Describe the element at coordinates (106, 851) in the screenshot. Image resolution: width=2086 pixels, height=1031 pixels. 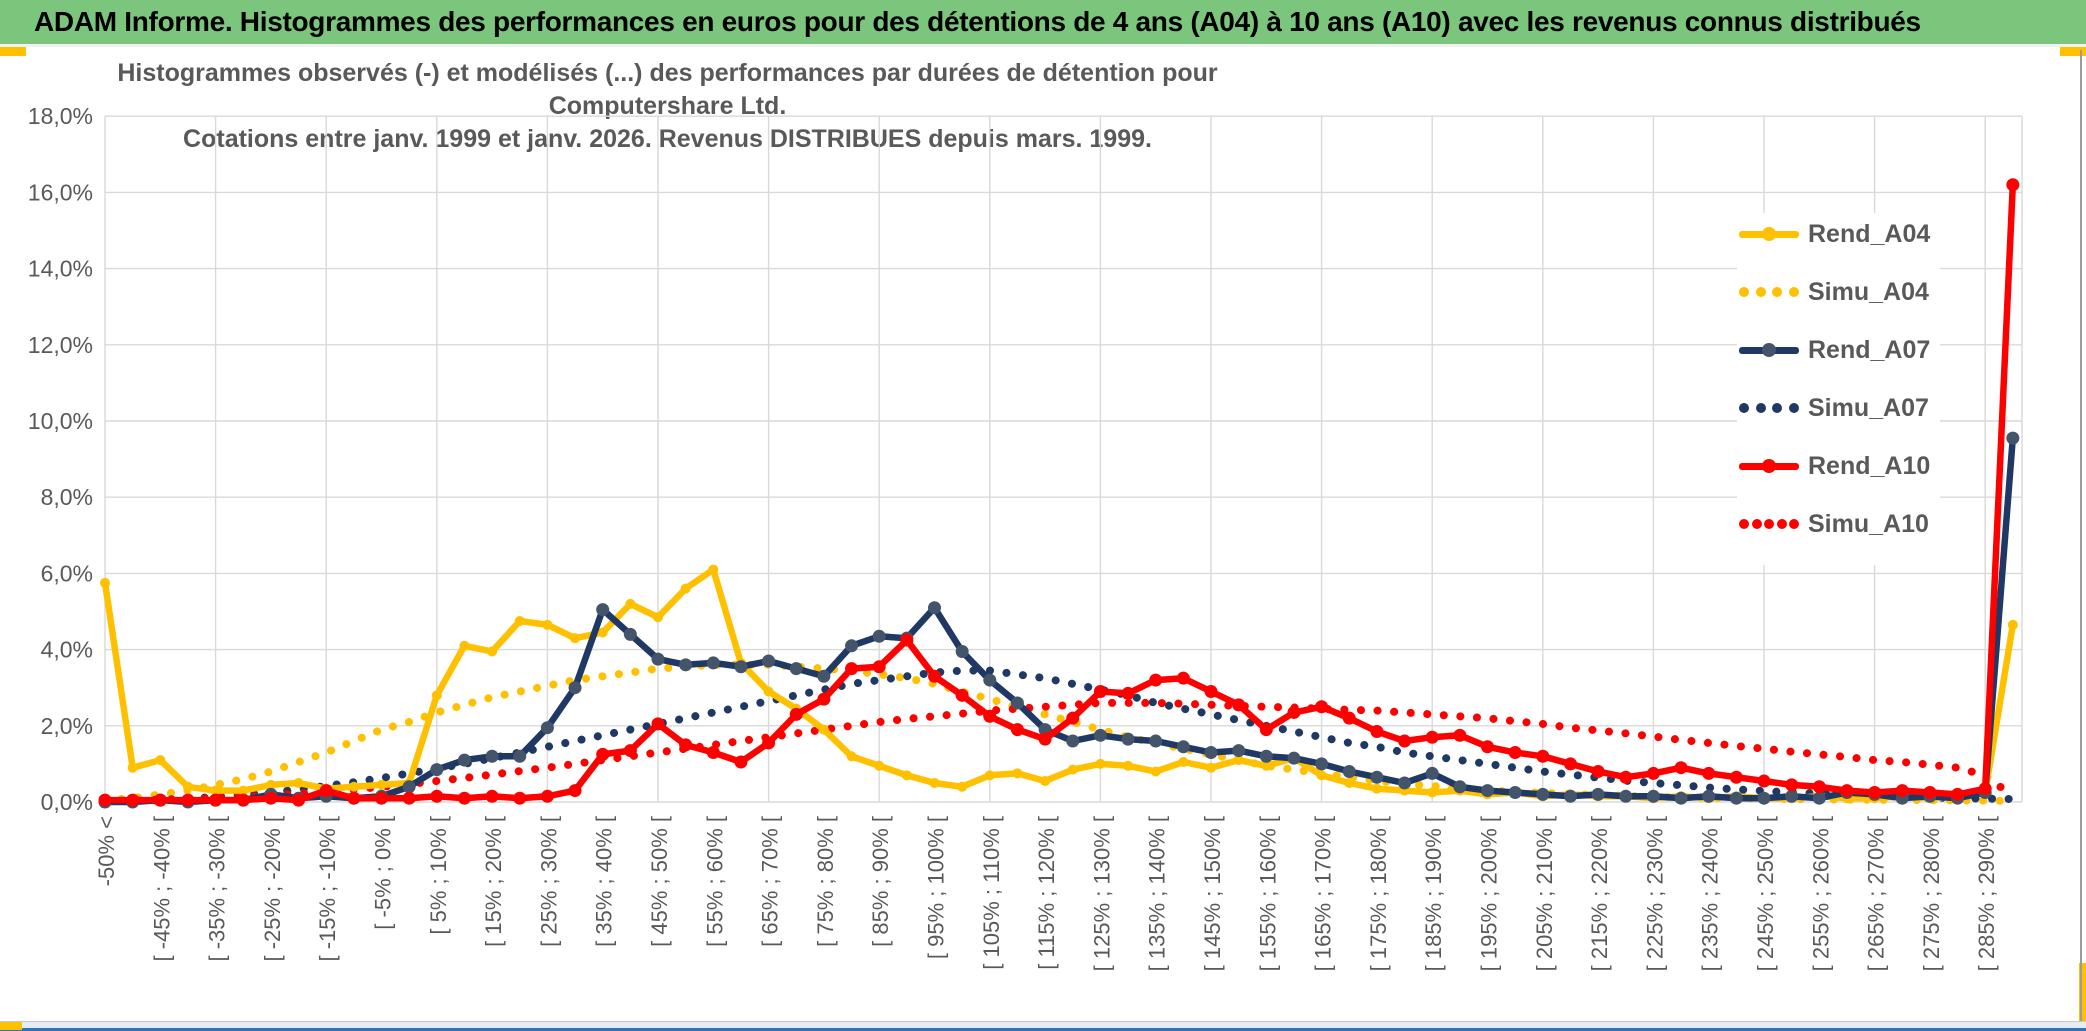
I see `x-tick-label: -50% <` at that location.